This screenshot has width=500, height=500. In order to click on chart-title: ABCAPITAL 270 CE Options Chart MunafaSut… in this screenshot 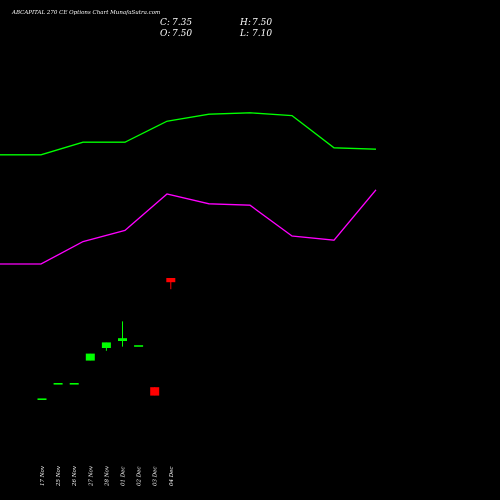, I will do `click(85, 13)`.